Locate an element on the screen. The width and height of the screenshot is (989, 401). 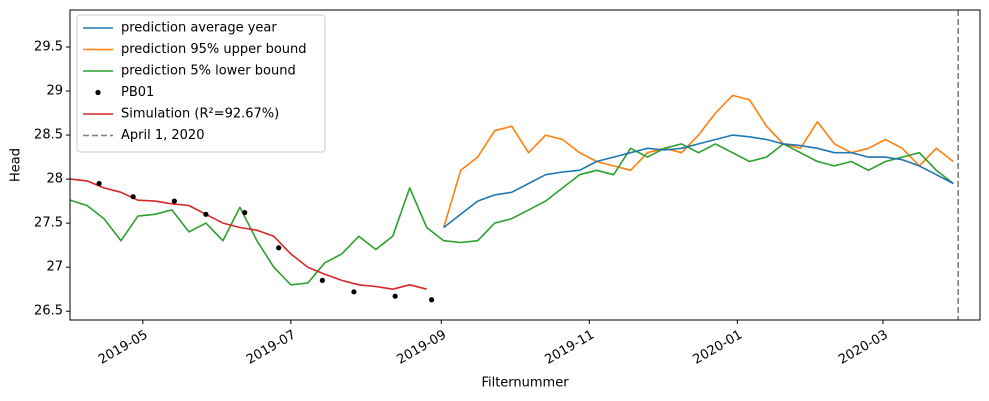
legend-marker is located at coordinates (98, 92).